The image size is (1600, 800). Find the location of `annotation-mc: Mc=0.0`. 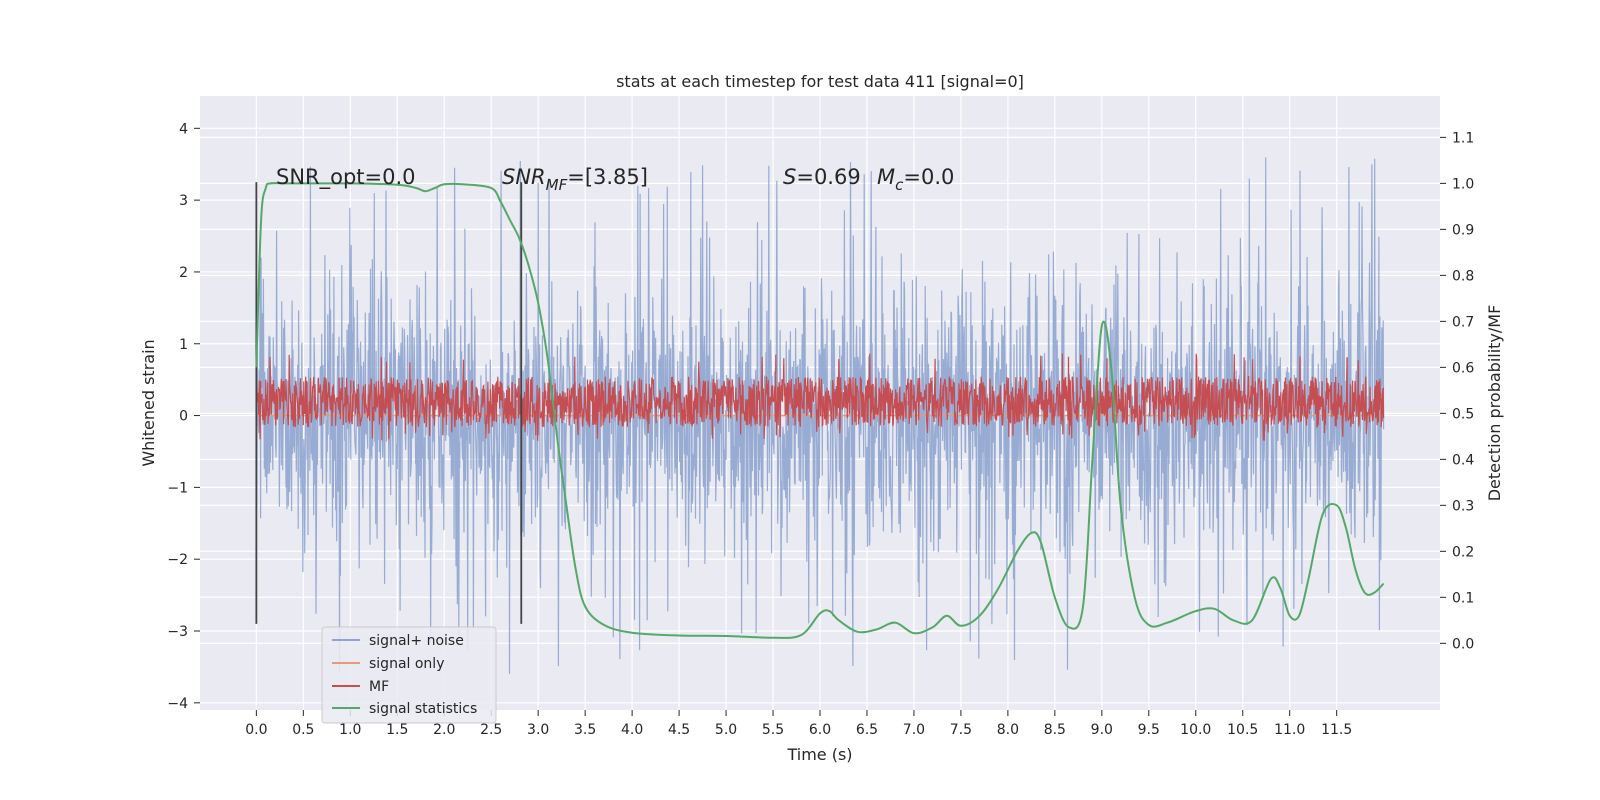

annotation-mc: Mc=0.0 is located at coordinates (915, 179).